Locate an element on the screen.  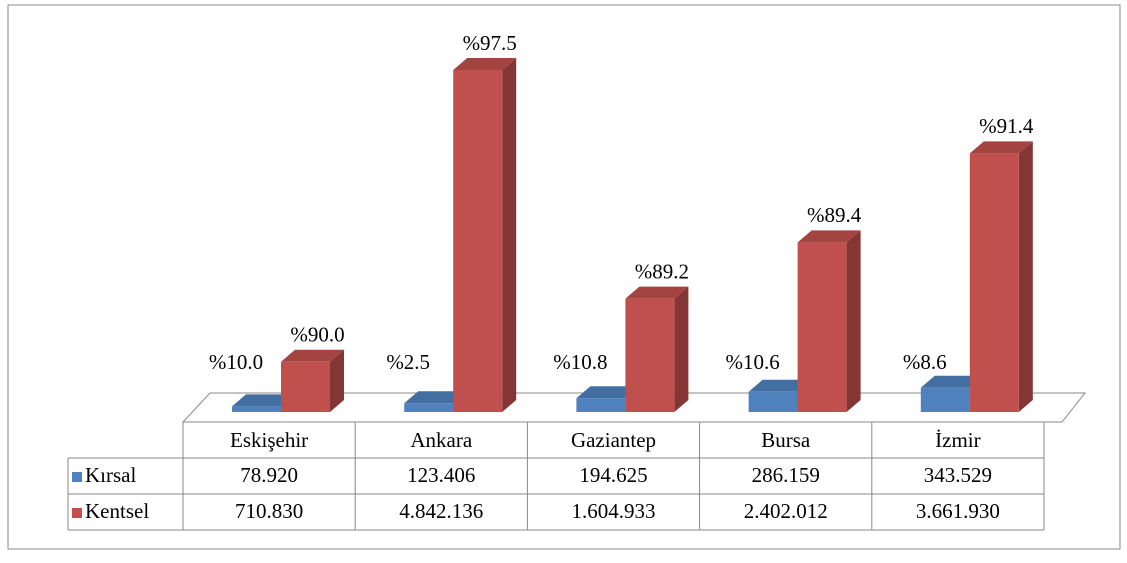
table-value: 78.920 is located at coordinates (269, 475).